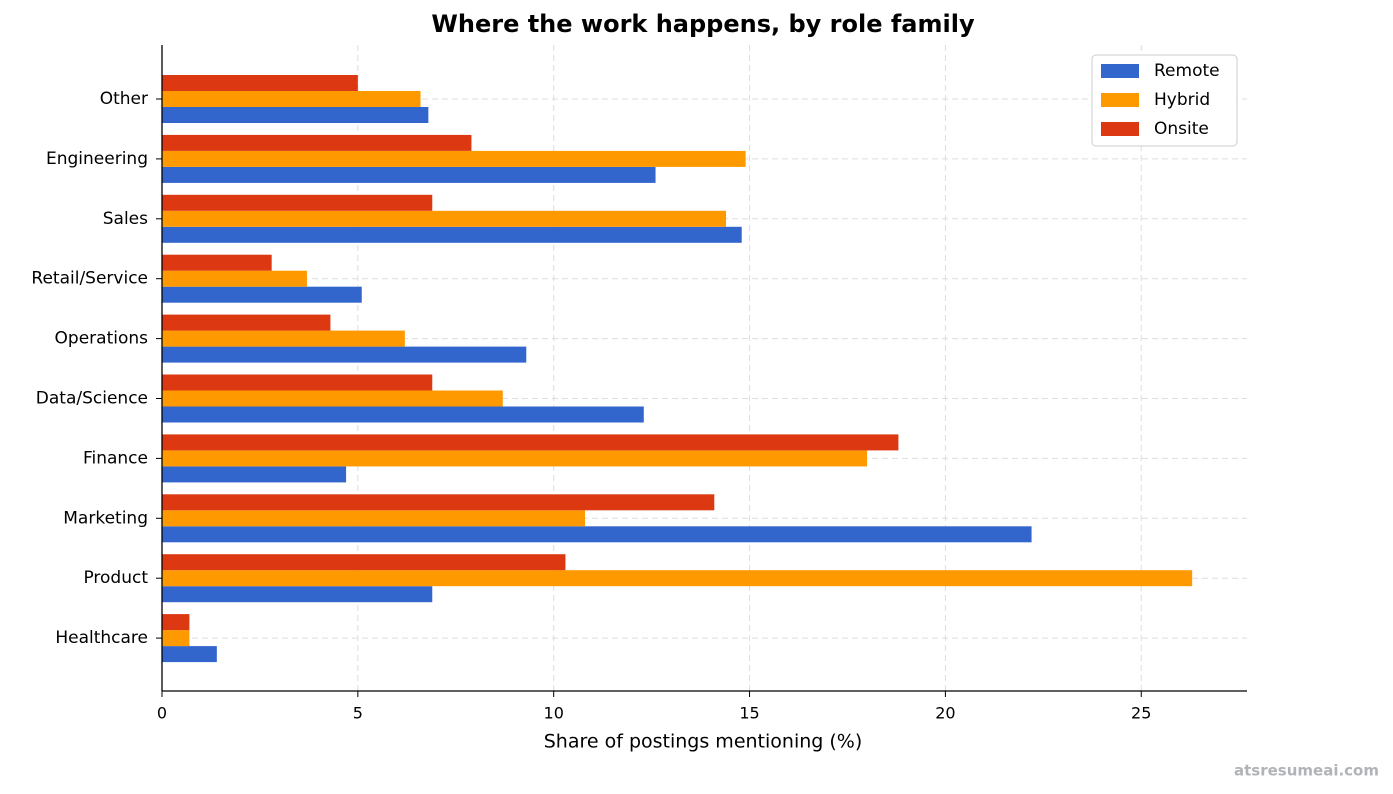 The height and width of the screenshot is (794, 1393). Describe the element at coordinates (703, 742) in the screenshot. I see `x-axis-label: Share of postings mentioning (%)` at that location.